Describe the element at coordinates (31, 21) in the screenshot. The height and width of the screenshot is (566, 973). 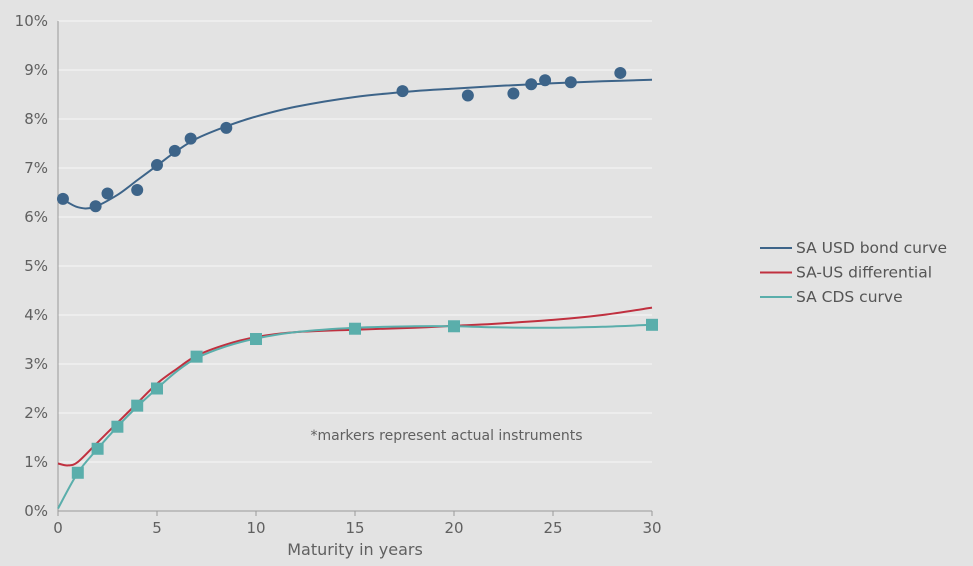
I see `y-tick-label: 10%` at that location.